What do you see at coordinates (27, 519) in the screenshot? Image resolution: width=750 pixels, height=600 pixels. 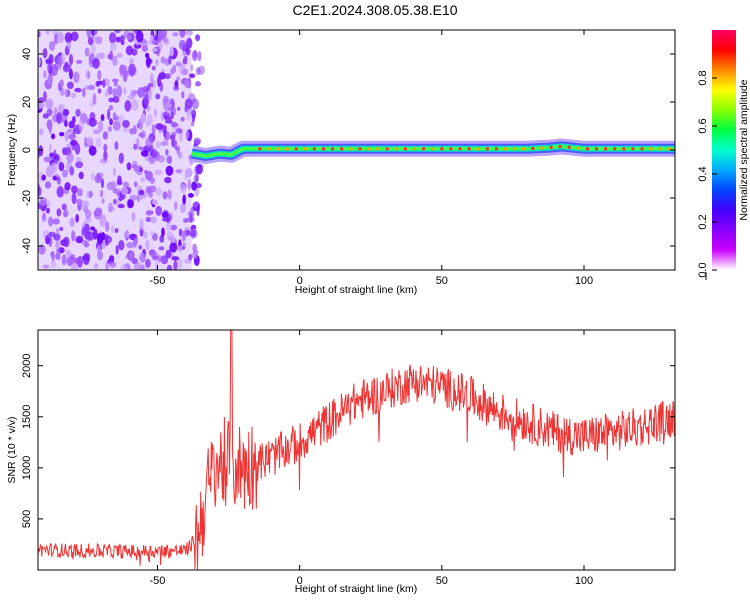 I see `y-tick-label: 500` at bounding box center [27, 519].